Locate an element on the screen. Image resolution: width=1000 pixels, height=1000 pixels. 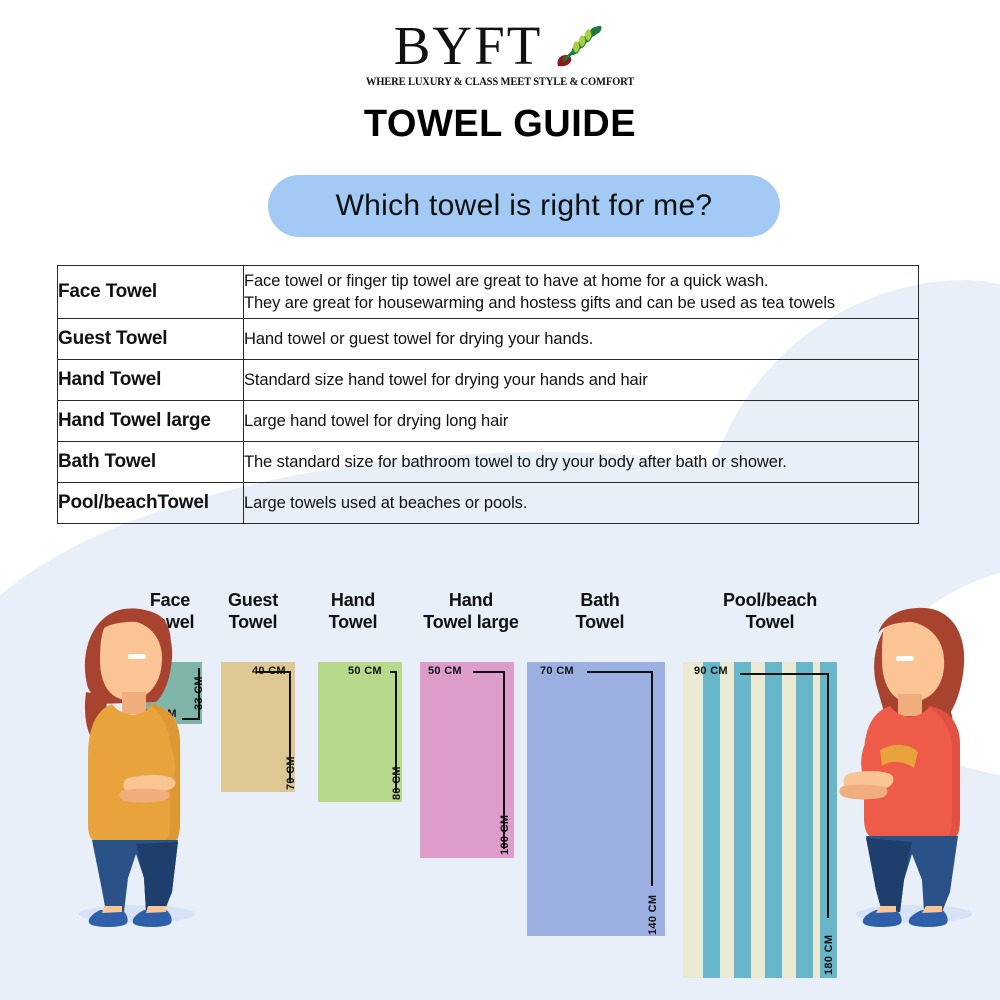
dim-height-hand-large: 100 CM is located at coordinates (505, 834).